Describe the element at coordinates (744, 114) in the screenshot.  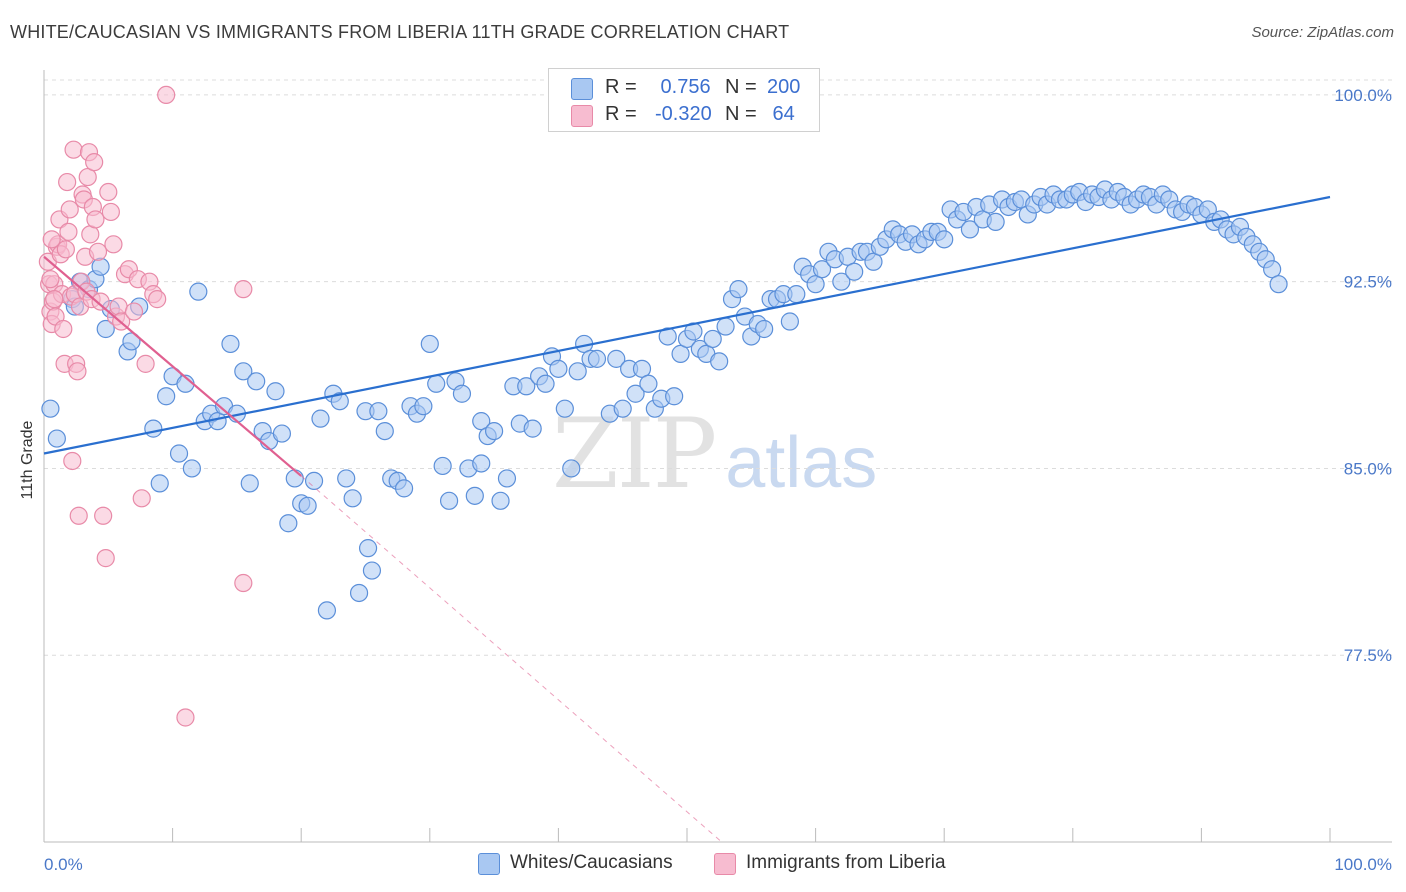
I see `n-label: N =` at that location.